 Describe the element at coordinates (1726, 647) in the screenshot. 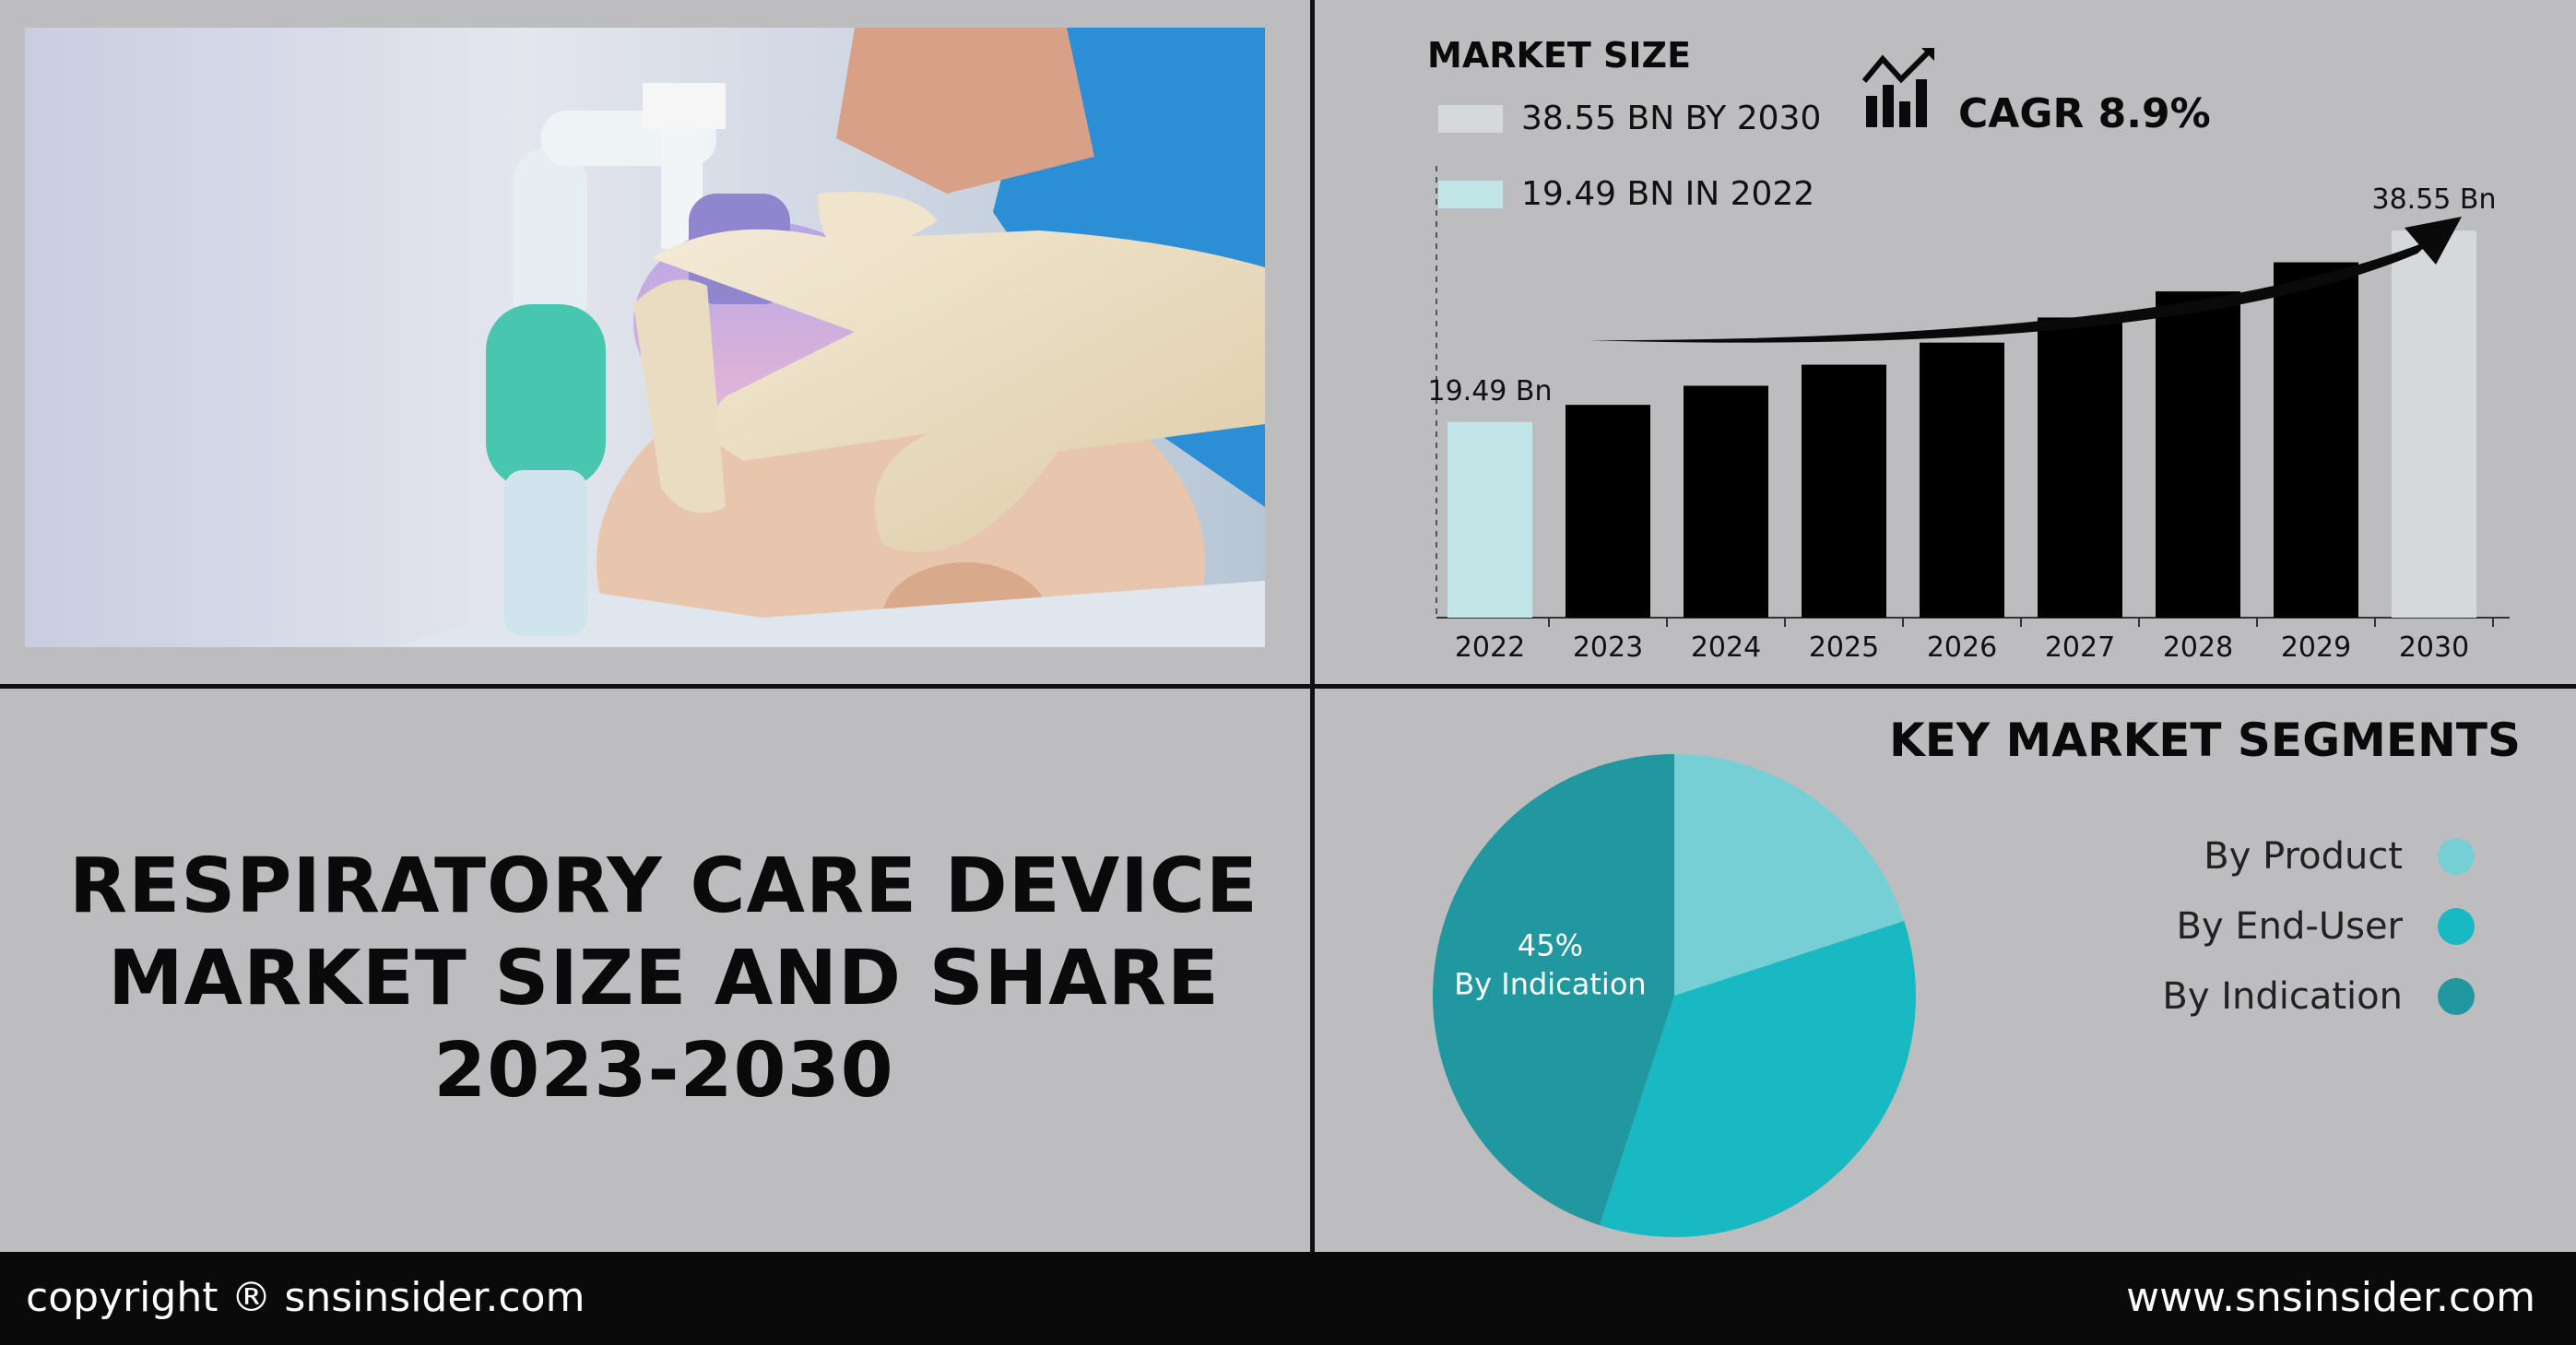

I see `x-tick-label-2024: 2024` at that location.